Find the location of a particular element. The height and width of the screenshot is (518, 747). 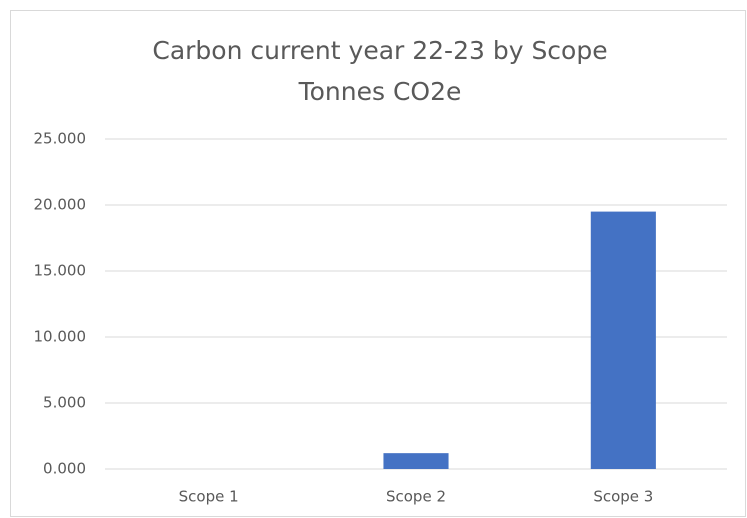

y-tick-label: 15.000 is located at coordinates (60, 271).